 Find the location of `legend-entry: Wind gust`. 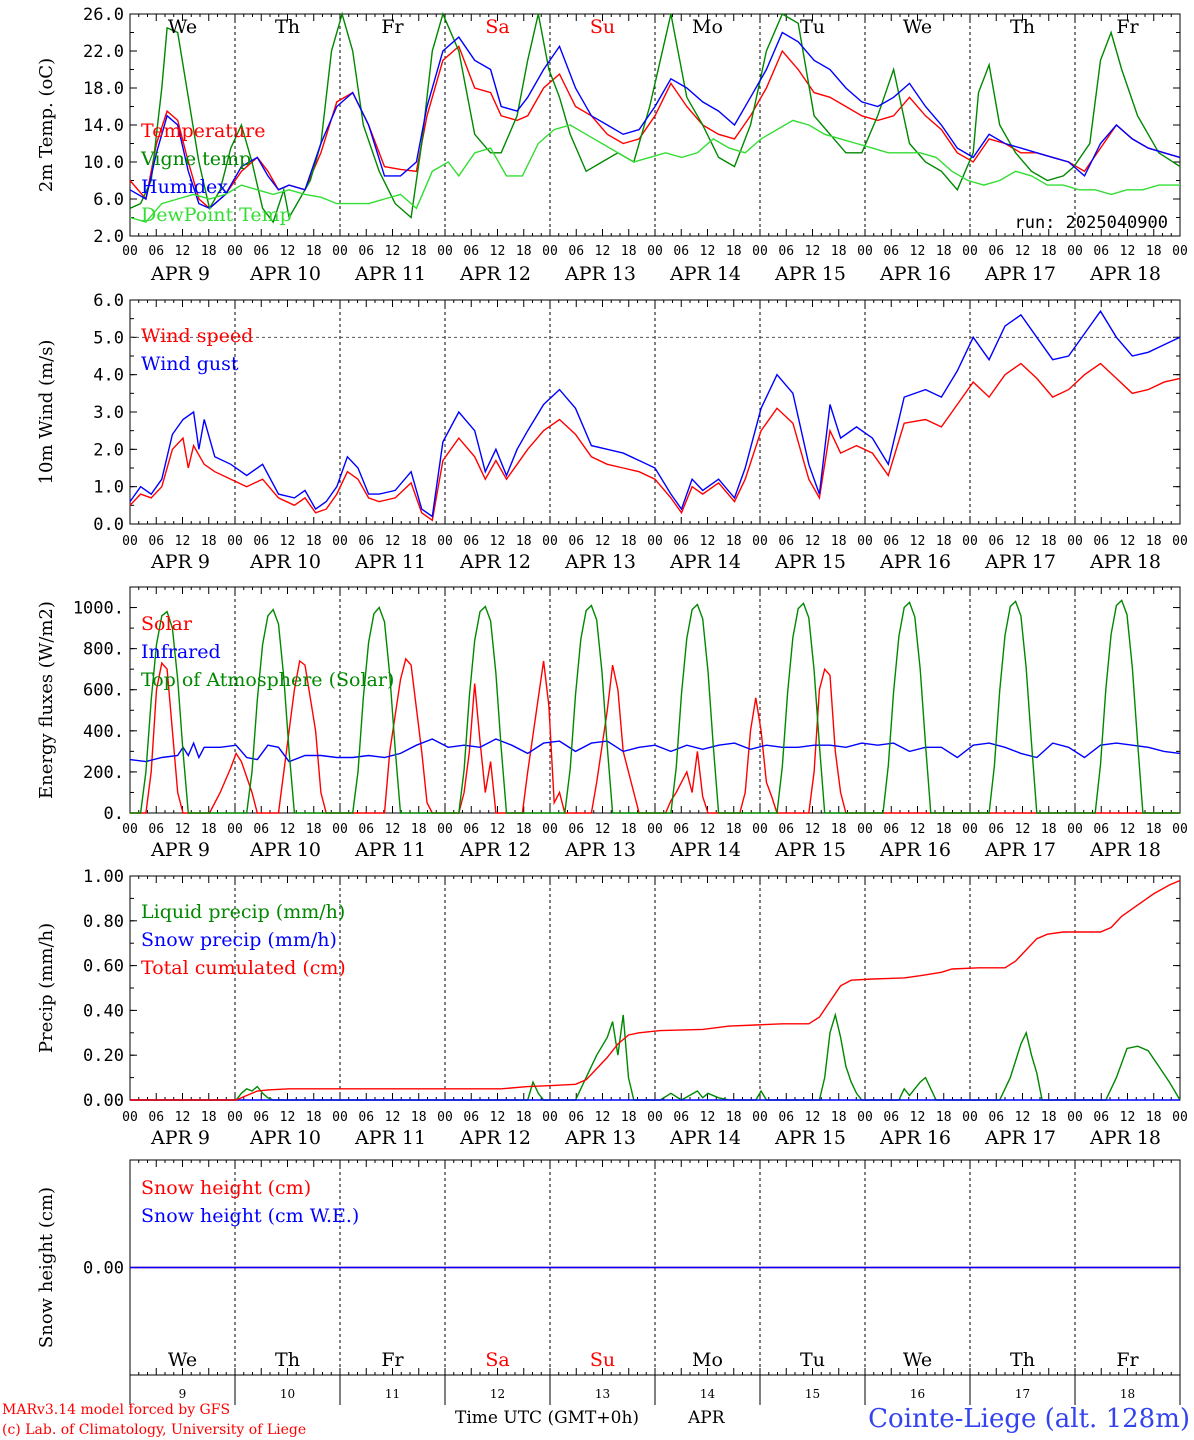

legend-entry: Wind gust is located at coordinates (190, 364).